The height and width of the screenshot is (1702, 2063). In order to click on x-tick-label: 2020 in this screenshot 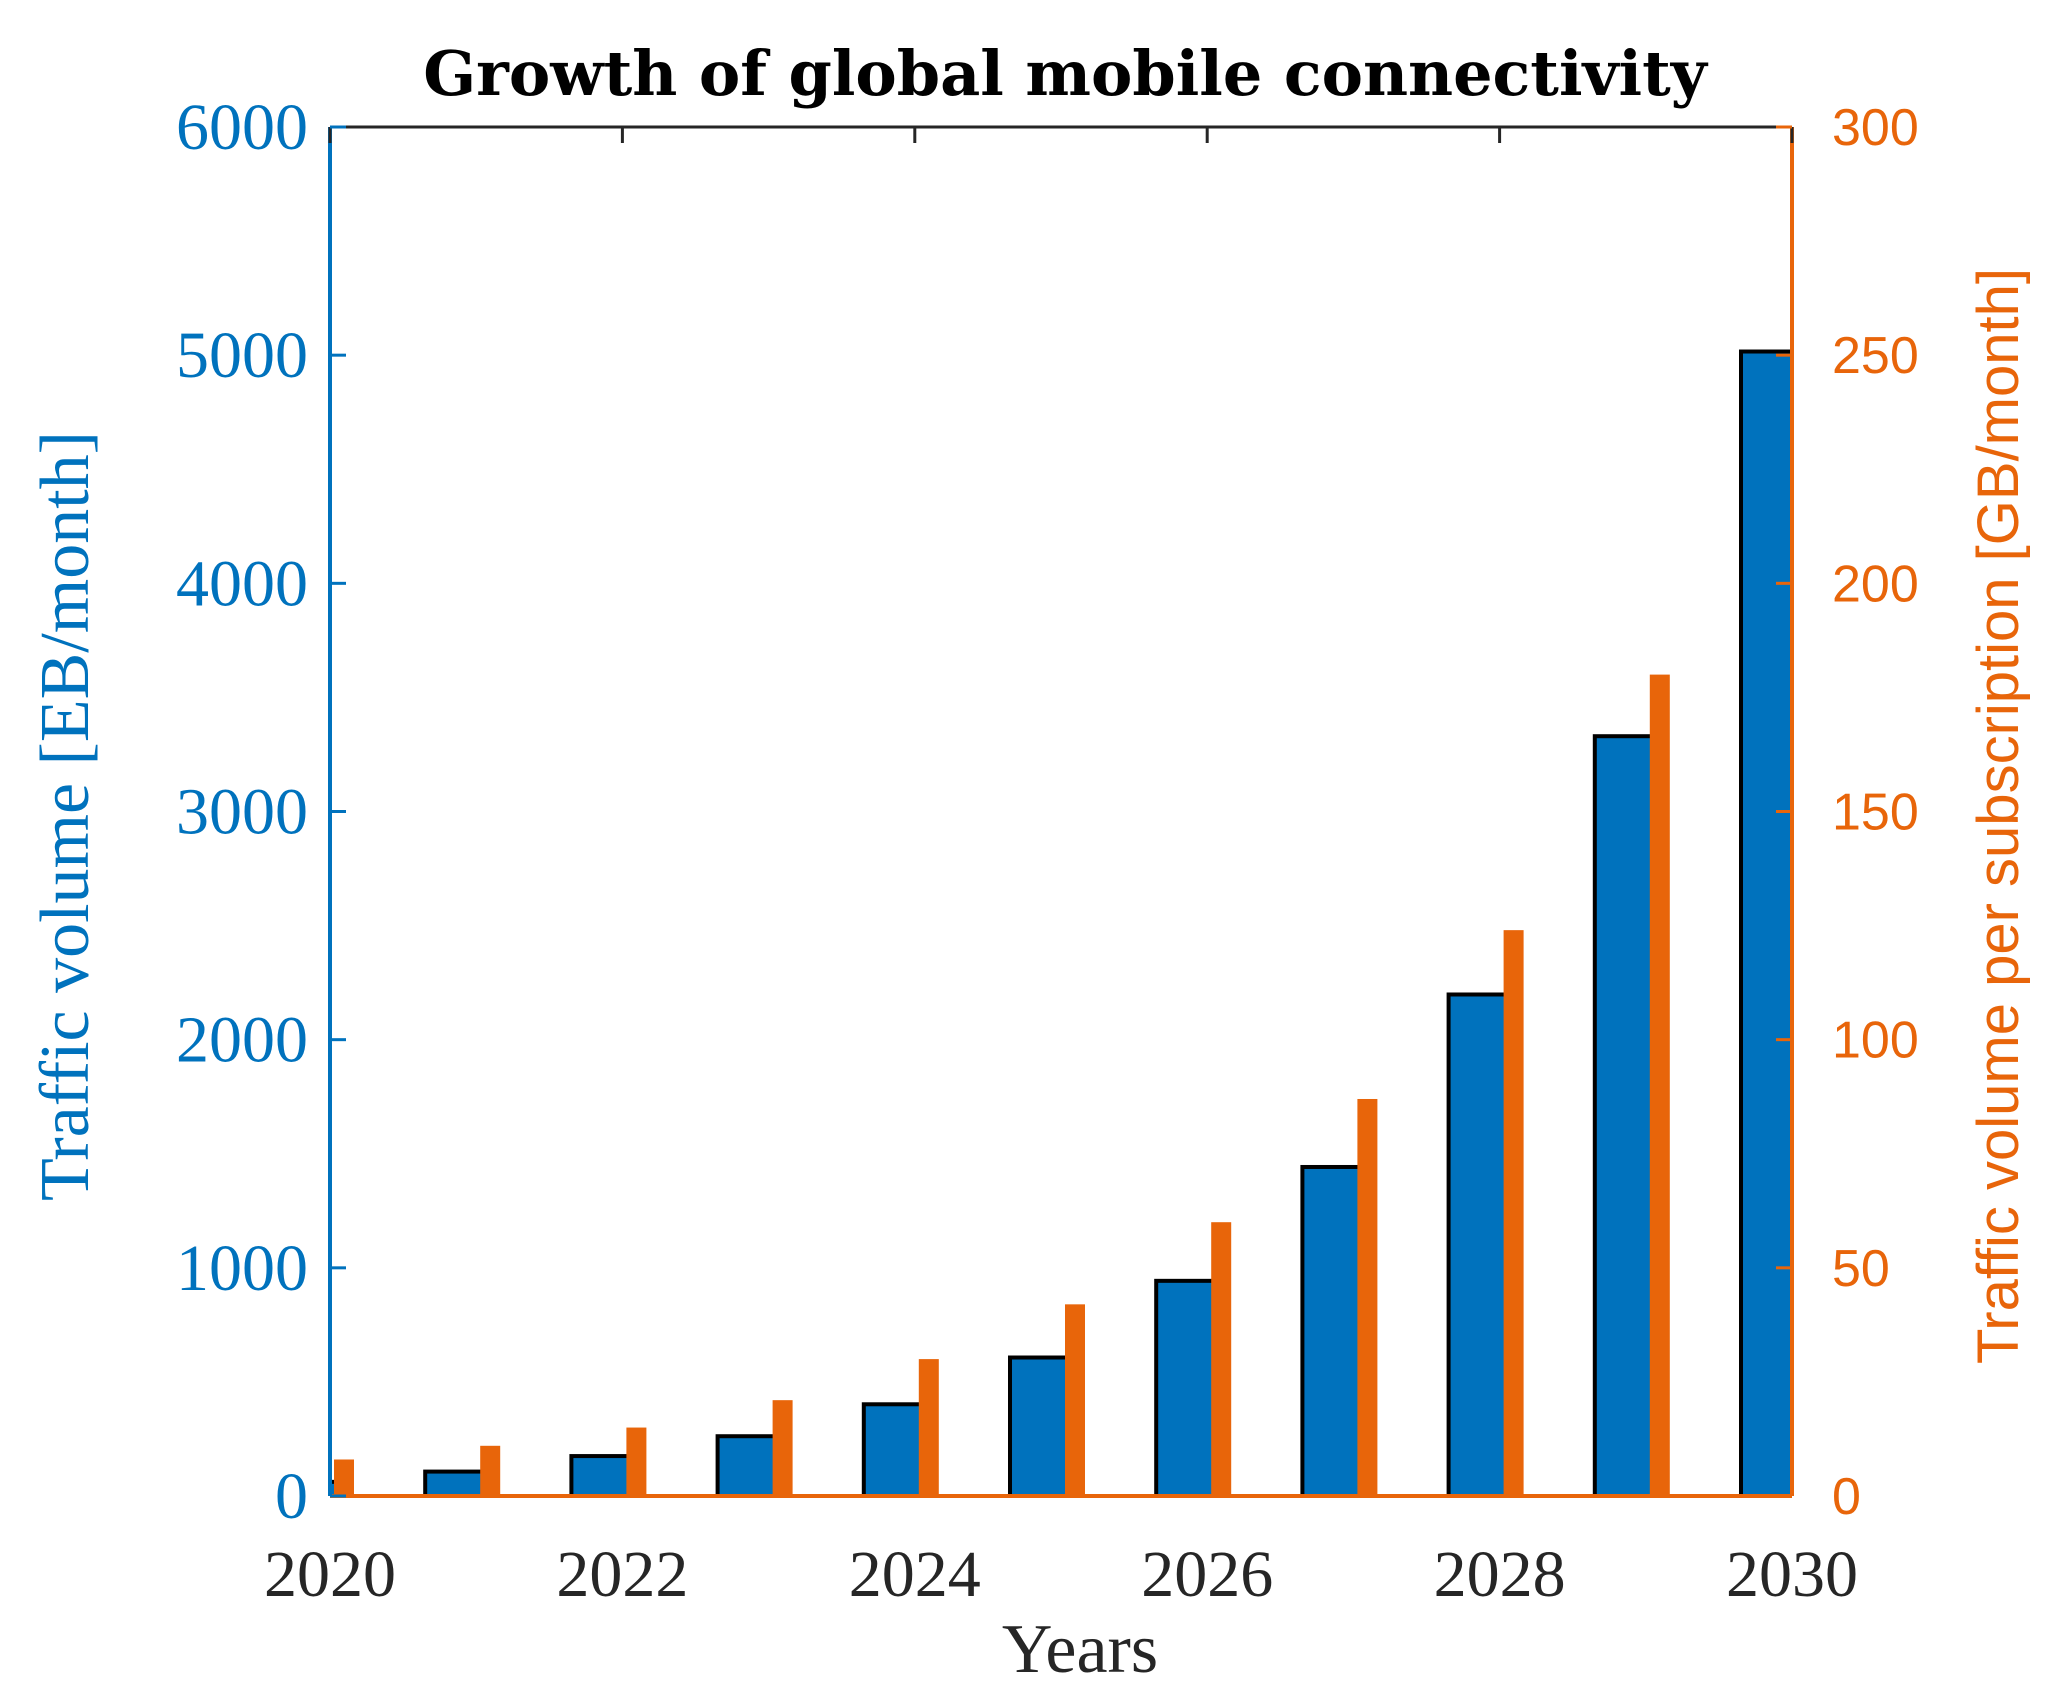, I will do `click(330, 1574)`.